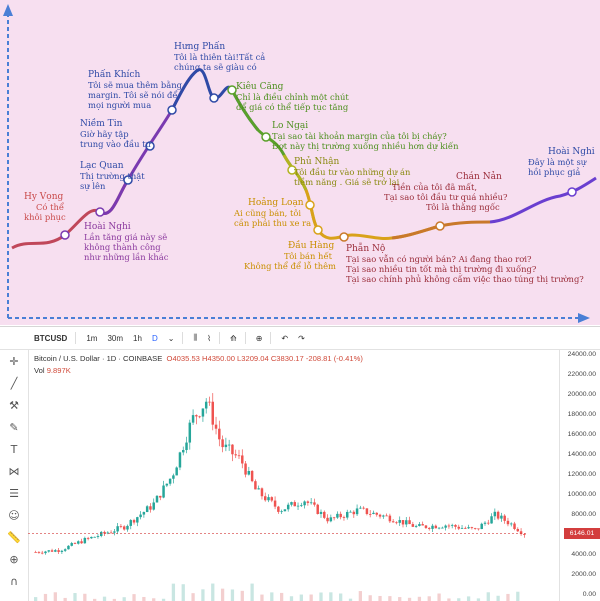 The image size is (600, 601). What do you see at coordinates (543, 200) in the screenshot?
I see `curve-recovery-segment` at bounding box center [543, 200].